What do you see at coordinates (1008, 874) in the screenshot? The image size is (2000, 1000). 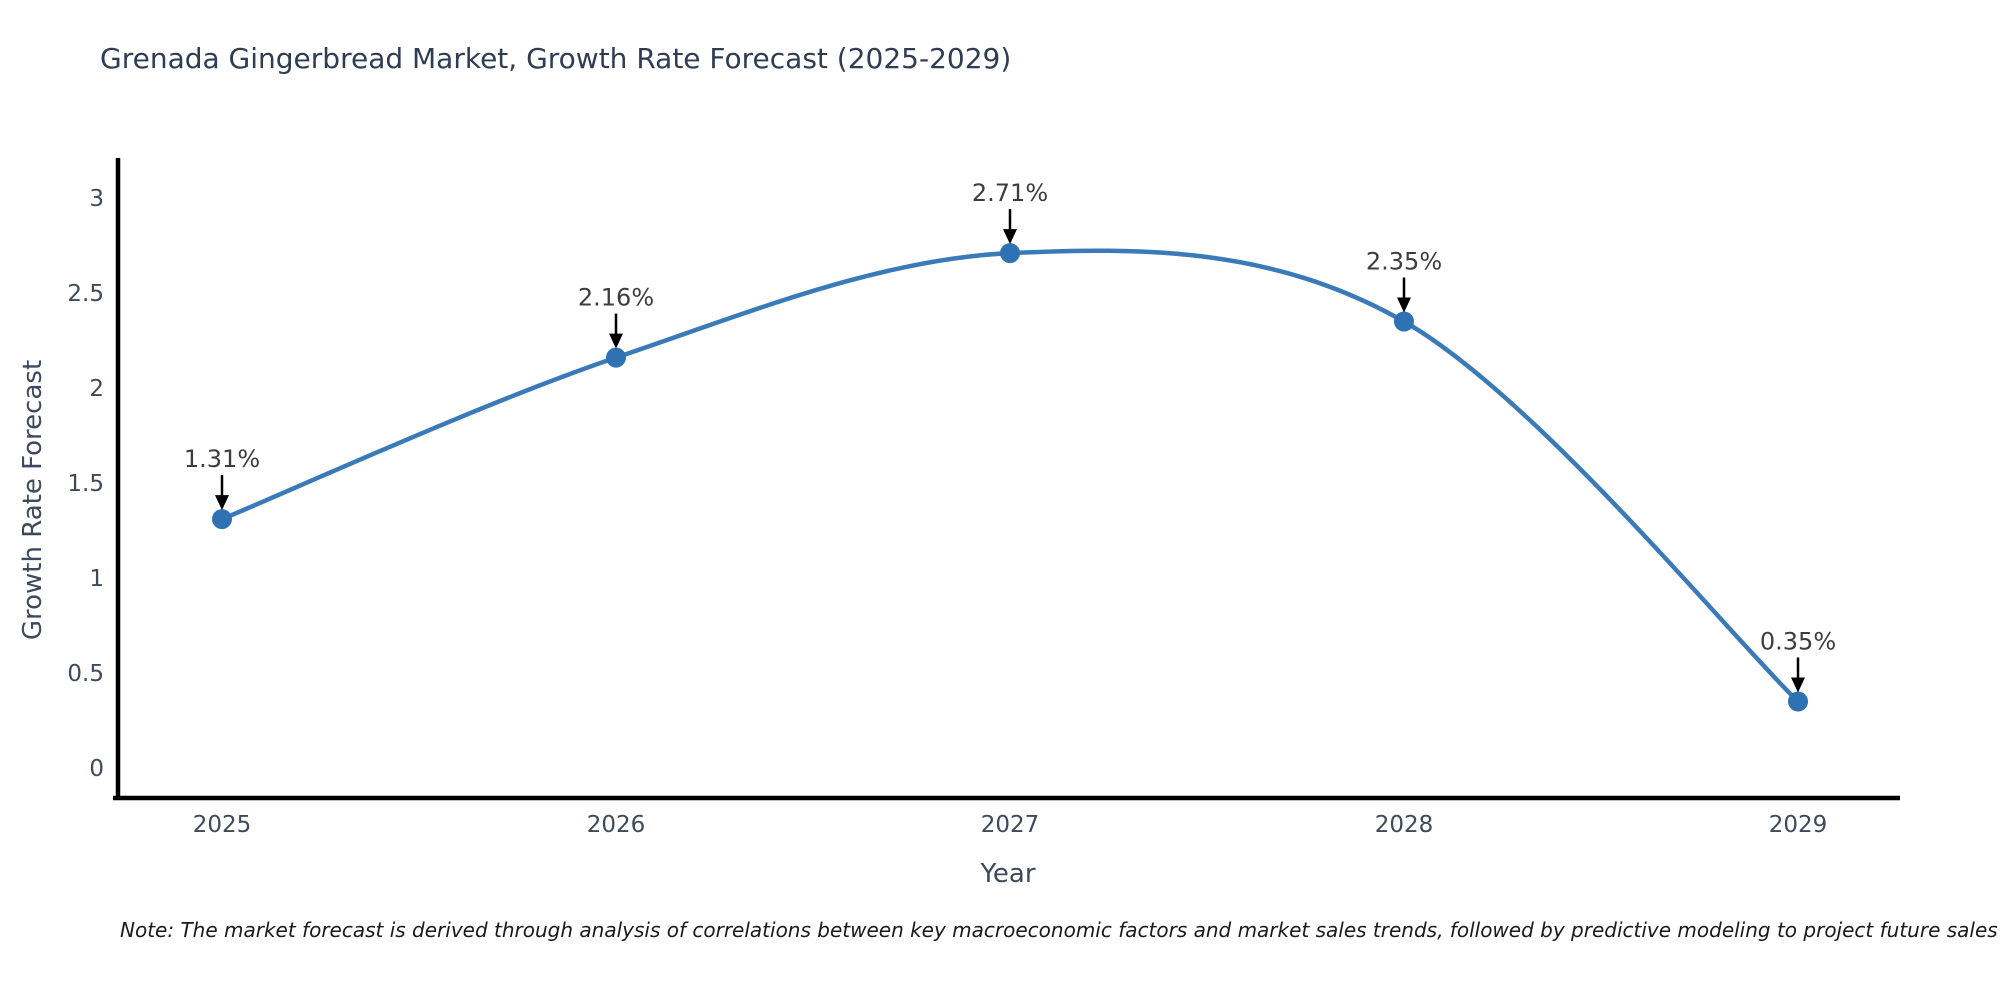 I see `x-axis-title: Year` at bounding box center [1008, 874].